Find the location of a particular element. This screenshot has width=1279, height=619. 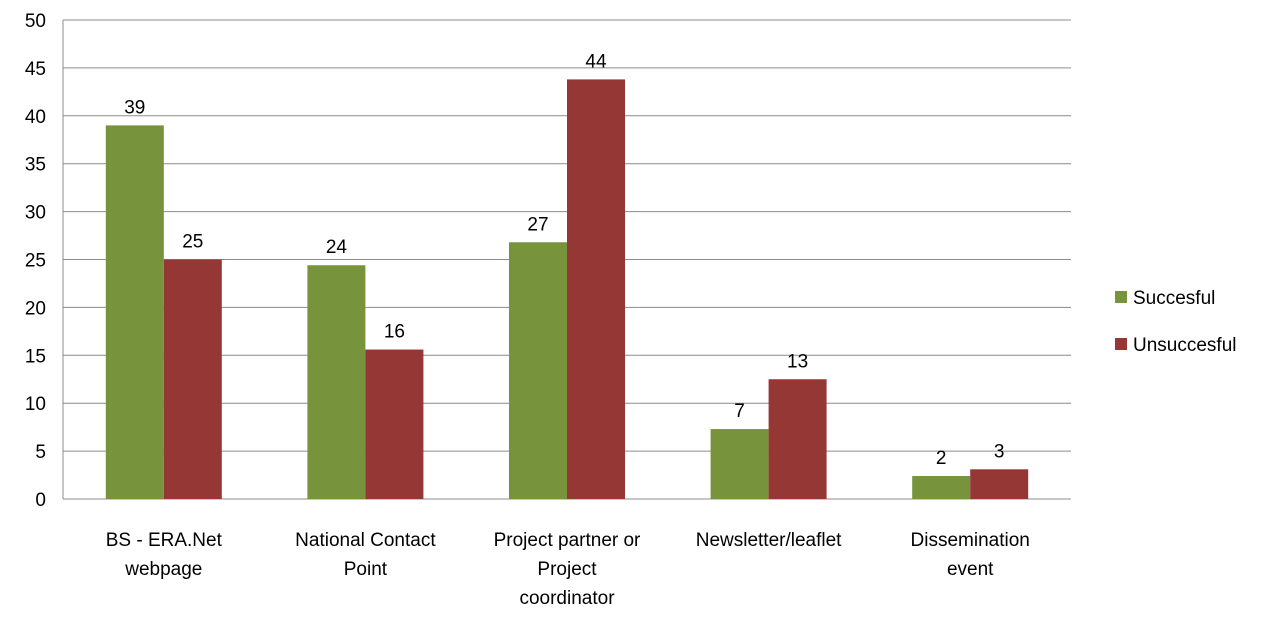

data-label: 44 is located at coordinates (596, 61).